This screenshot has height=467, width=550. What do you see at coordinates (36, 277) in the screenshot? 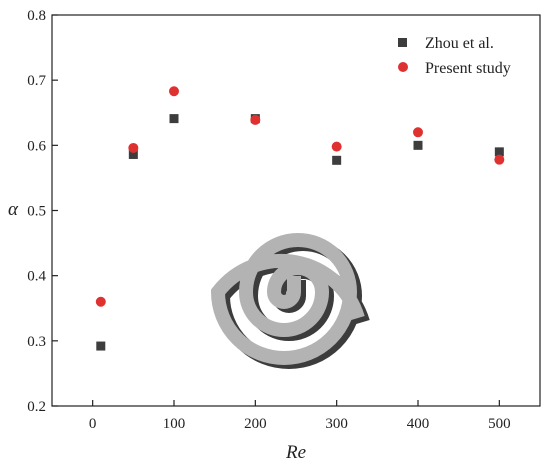
I see `y-tick-label: 0.4` at bounding box center [36, 277].